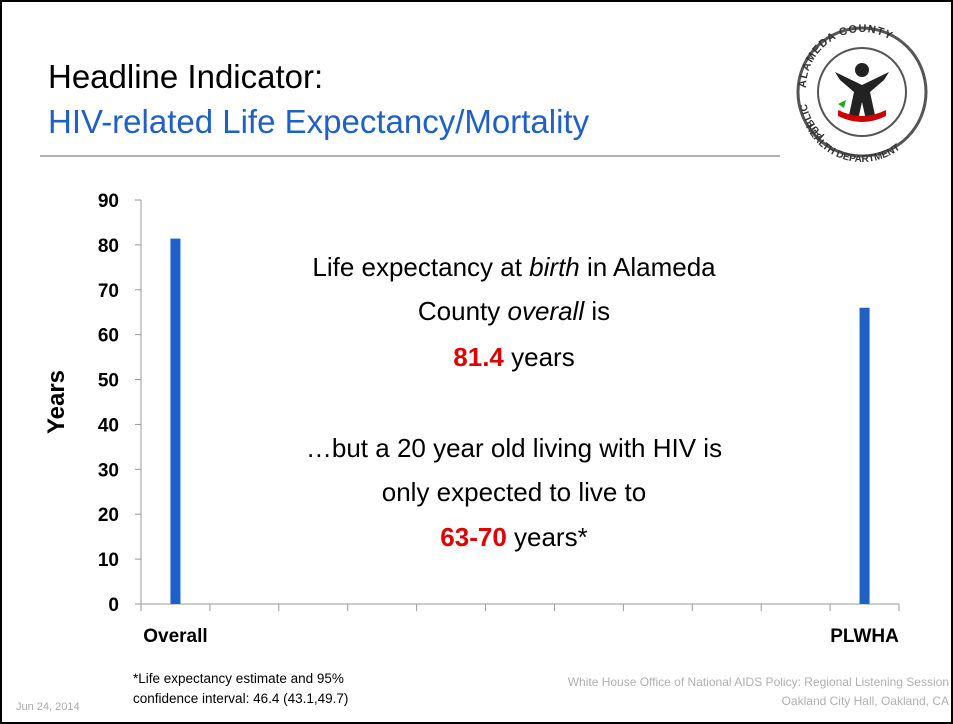 The width and height of the screenshot is (953, 724). I want to click on annotation-text: birth, so click(554, 267).